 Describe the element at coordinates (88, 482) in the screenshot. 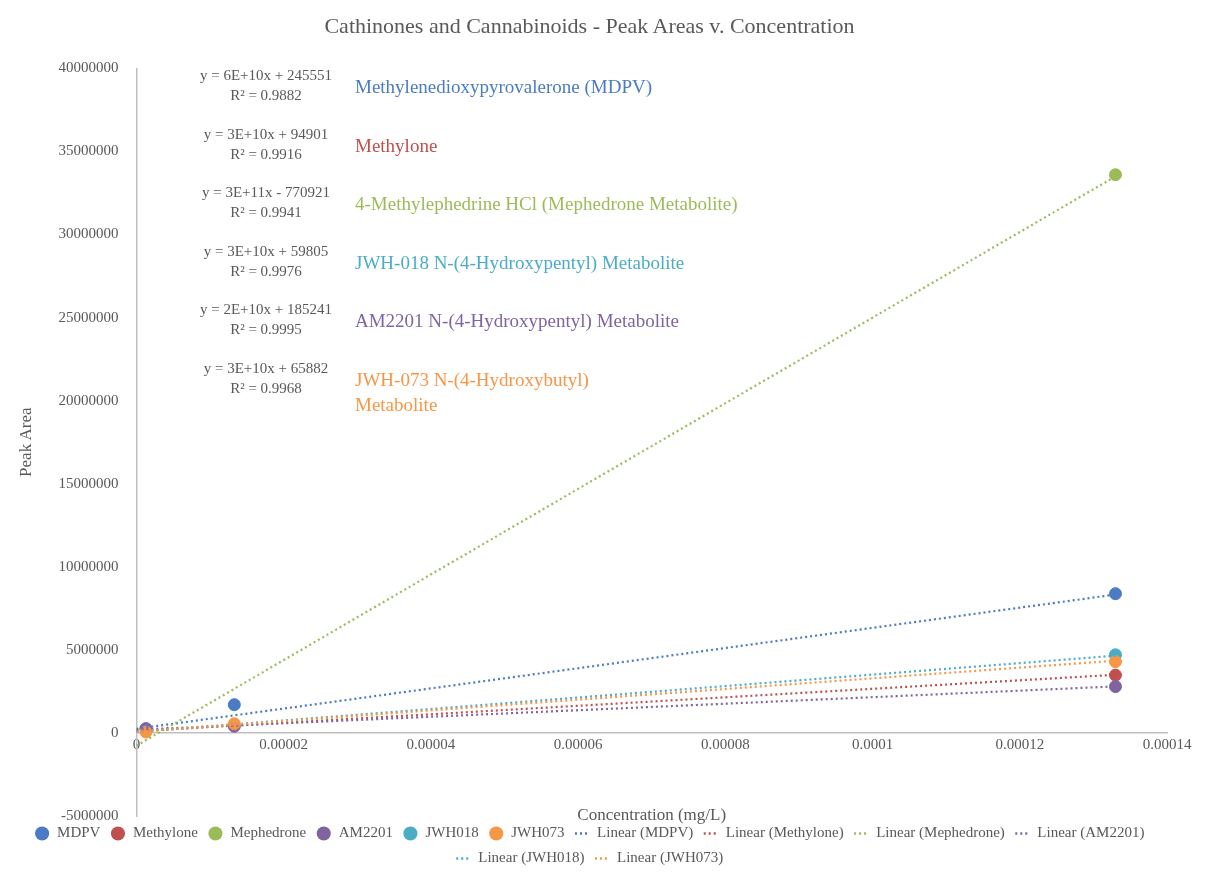

I see `y-tick-label: 15000000` at that location.